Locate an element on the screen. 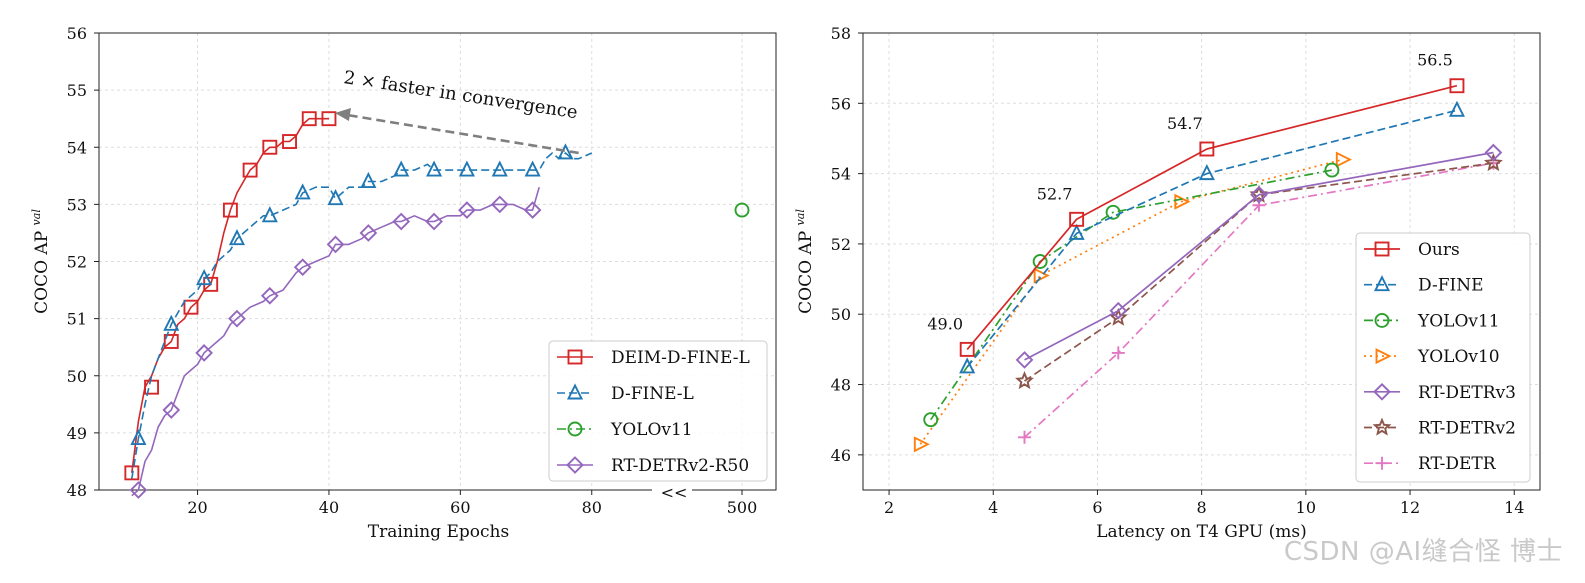 Image resolution: width=1585 pixels, height=583 pixels. right-series-yolov11-line is located at coordinates (1131, 295).